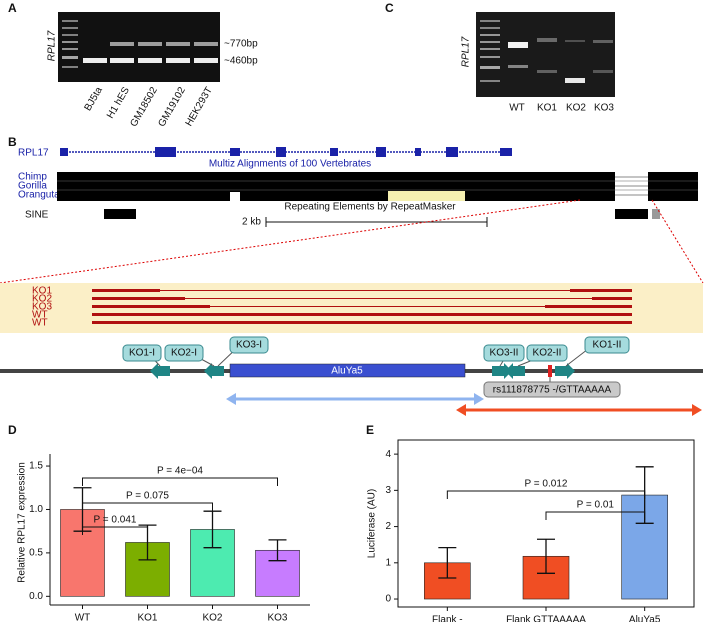 This screenshot has width=709, height=622. Describe the element at coordinates (388, 490) in the screenshot. I see `y-tick-label: 3` at that location.